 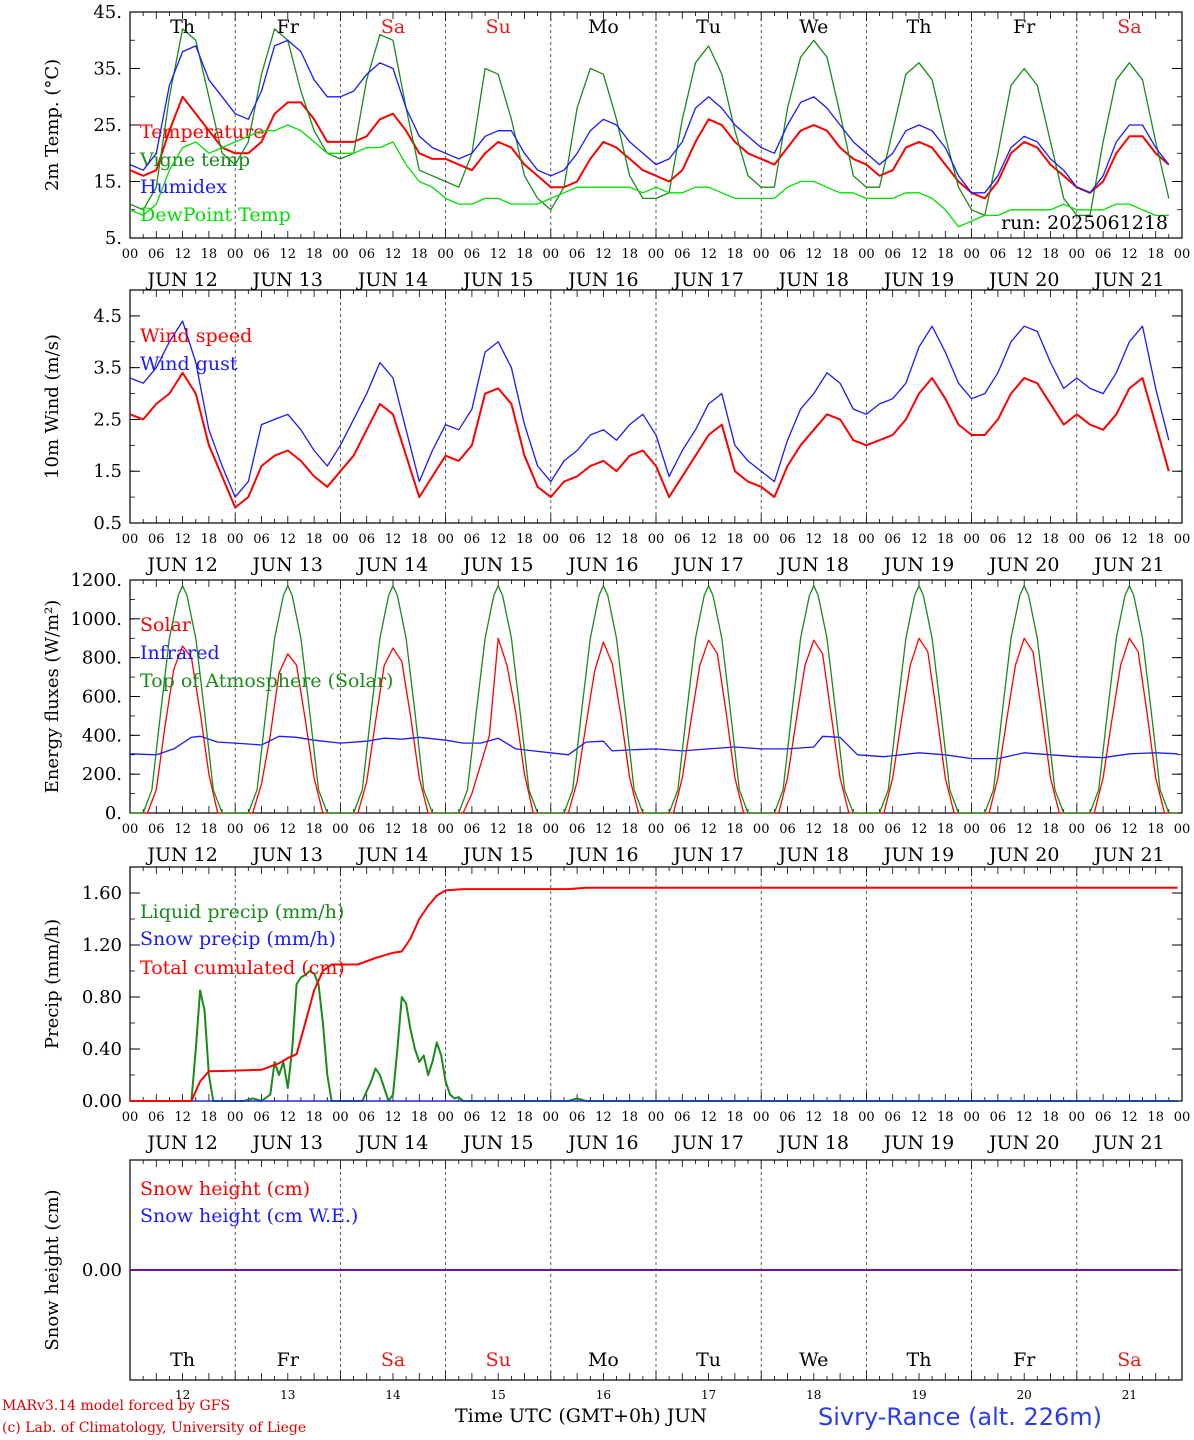 I want to click on site-name: Sivry-Rance (alt. 226m), so click(x=960, y=1417).